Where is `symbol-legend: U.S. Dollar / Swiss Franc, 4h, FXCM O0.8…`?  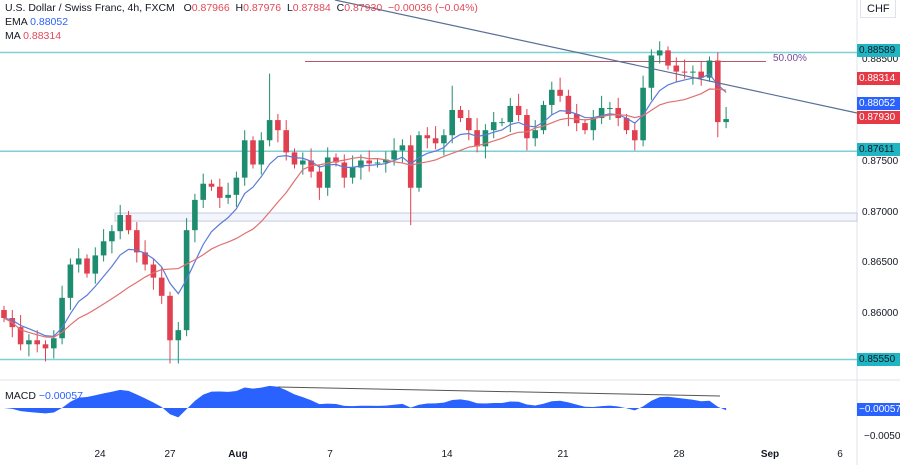
symbol-legend: U.S. Dollar / Swiss Franc, 4h, FXCM O0.8… is located at coordinates (241, 8).